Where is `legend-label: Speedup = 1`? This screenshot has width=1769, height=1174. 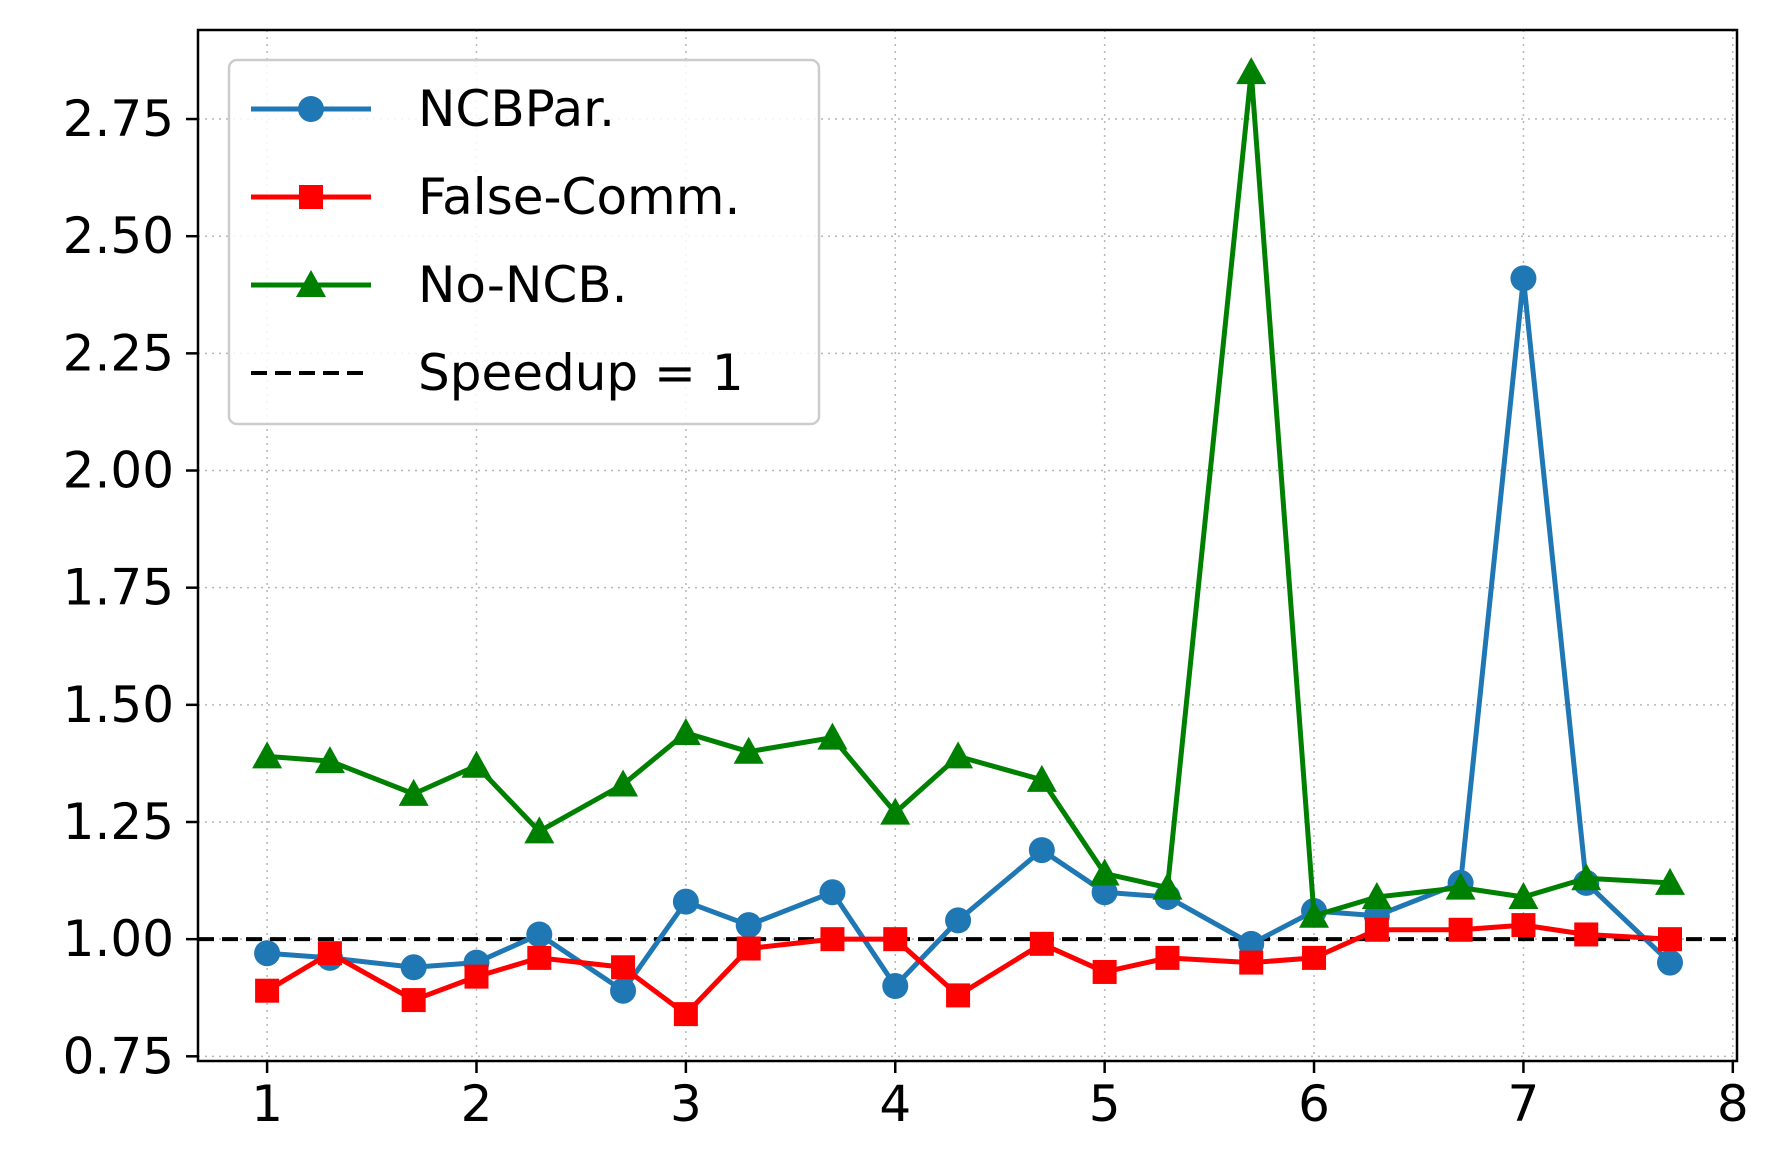
legend-label: Speedup = 1 is located at coordinates (581, 373).